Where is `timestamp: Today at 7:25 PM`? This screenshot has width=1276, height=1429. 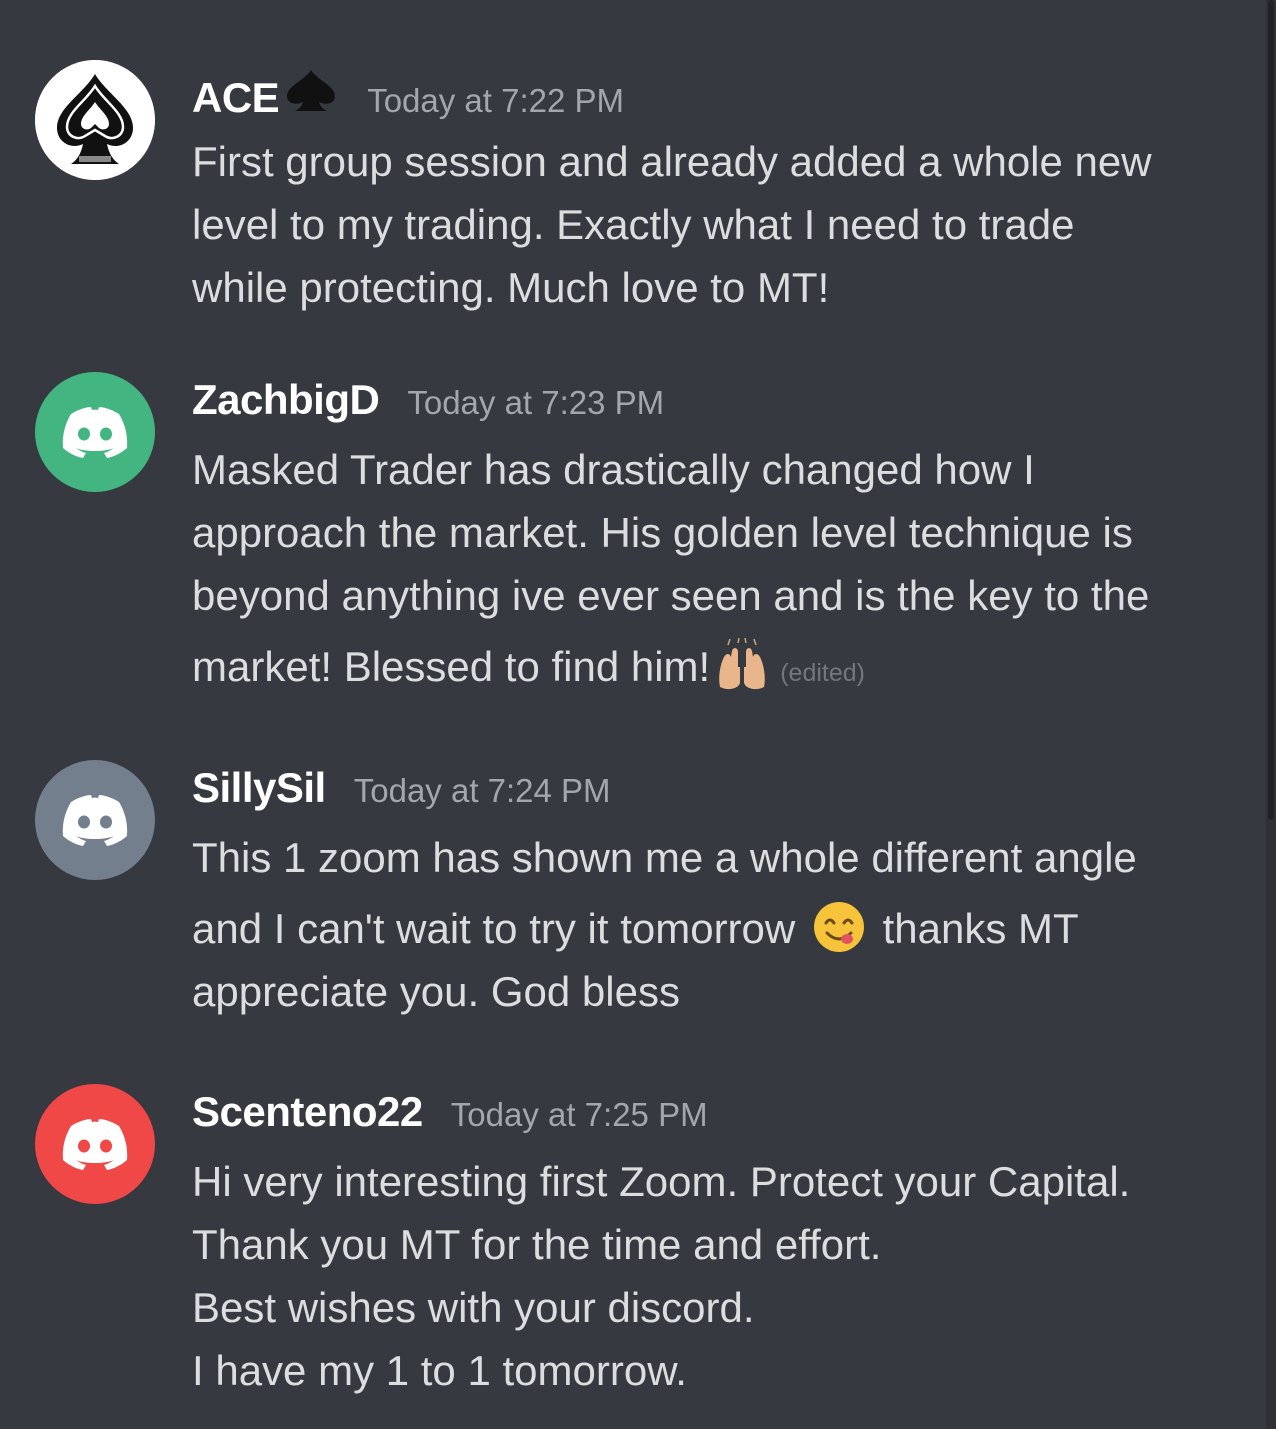 timestamp: Today at 7:25 PM is located at coordinates (579, 1114).